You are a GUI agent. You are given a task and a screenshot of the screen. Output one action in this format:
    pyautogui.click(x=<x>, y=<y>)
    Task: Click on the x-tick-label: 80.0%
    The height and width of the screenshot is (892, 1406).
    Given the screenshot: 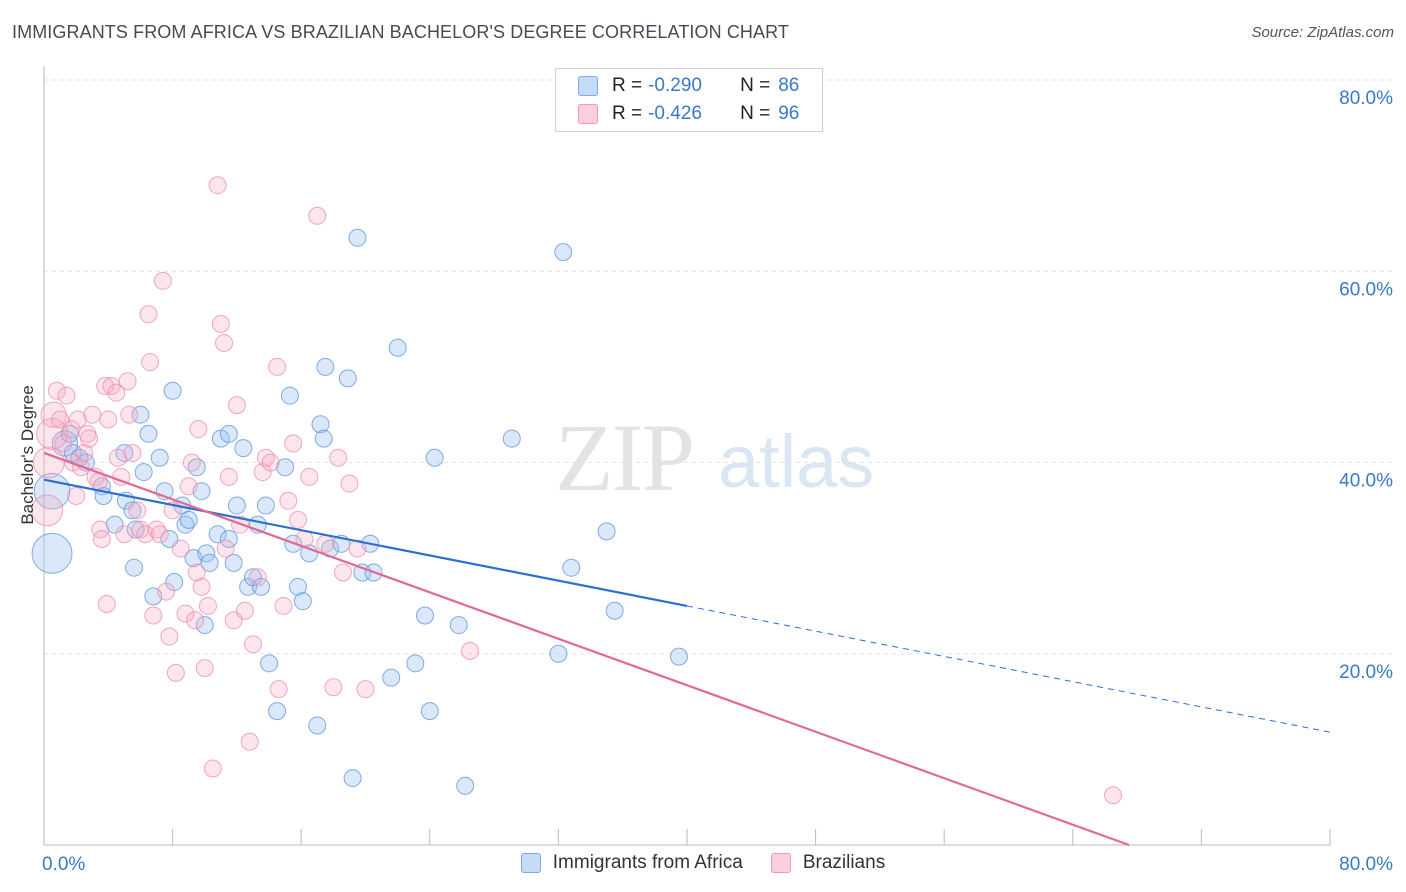 What is the action you would take?
    pyautogui.click(x=1366, y=864)
    